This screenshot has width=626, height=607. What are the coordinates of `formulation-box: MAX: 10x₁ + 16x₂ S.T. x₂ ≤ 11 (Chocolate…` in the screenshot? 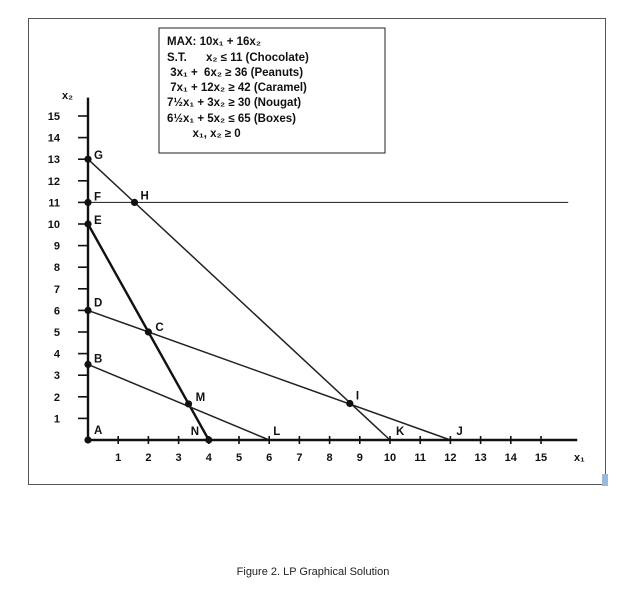 It's located at (272, 90).